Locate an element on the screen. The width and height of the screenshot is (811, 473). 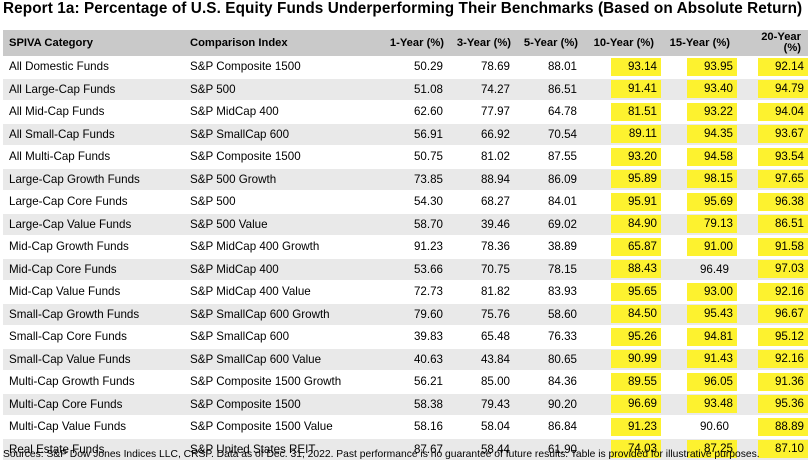
cell-y5: 87.55 is located at coordinates (551, 157).